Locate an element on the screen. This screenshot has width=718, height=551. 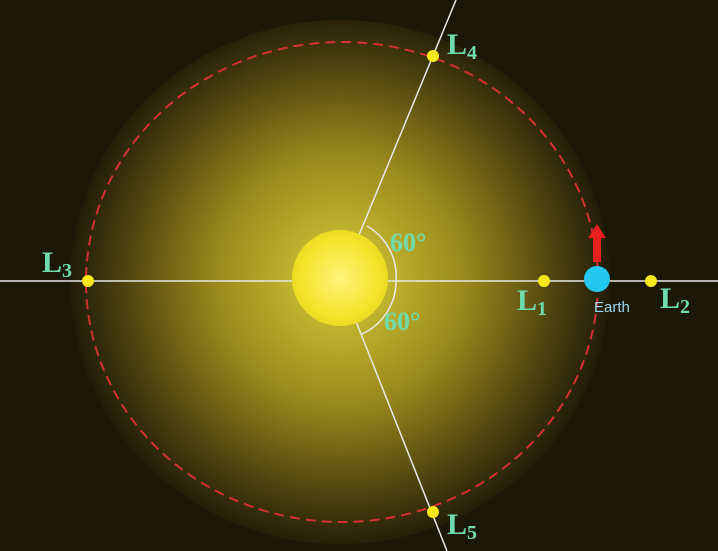
l2-label: L2 is located at coordinates (675, 300).